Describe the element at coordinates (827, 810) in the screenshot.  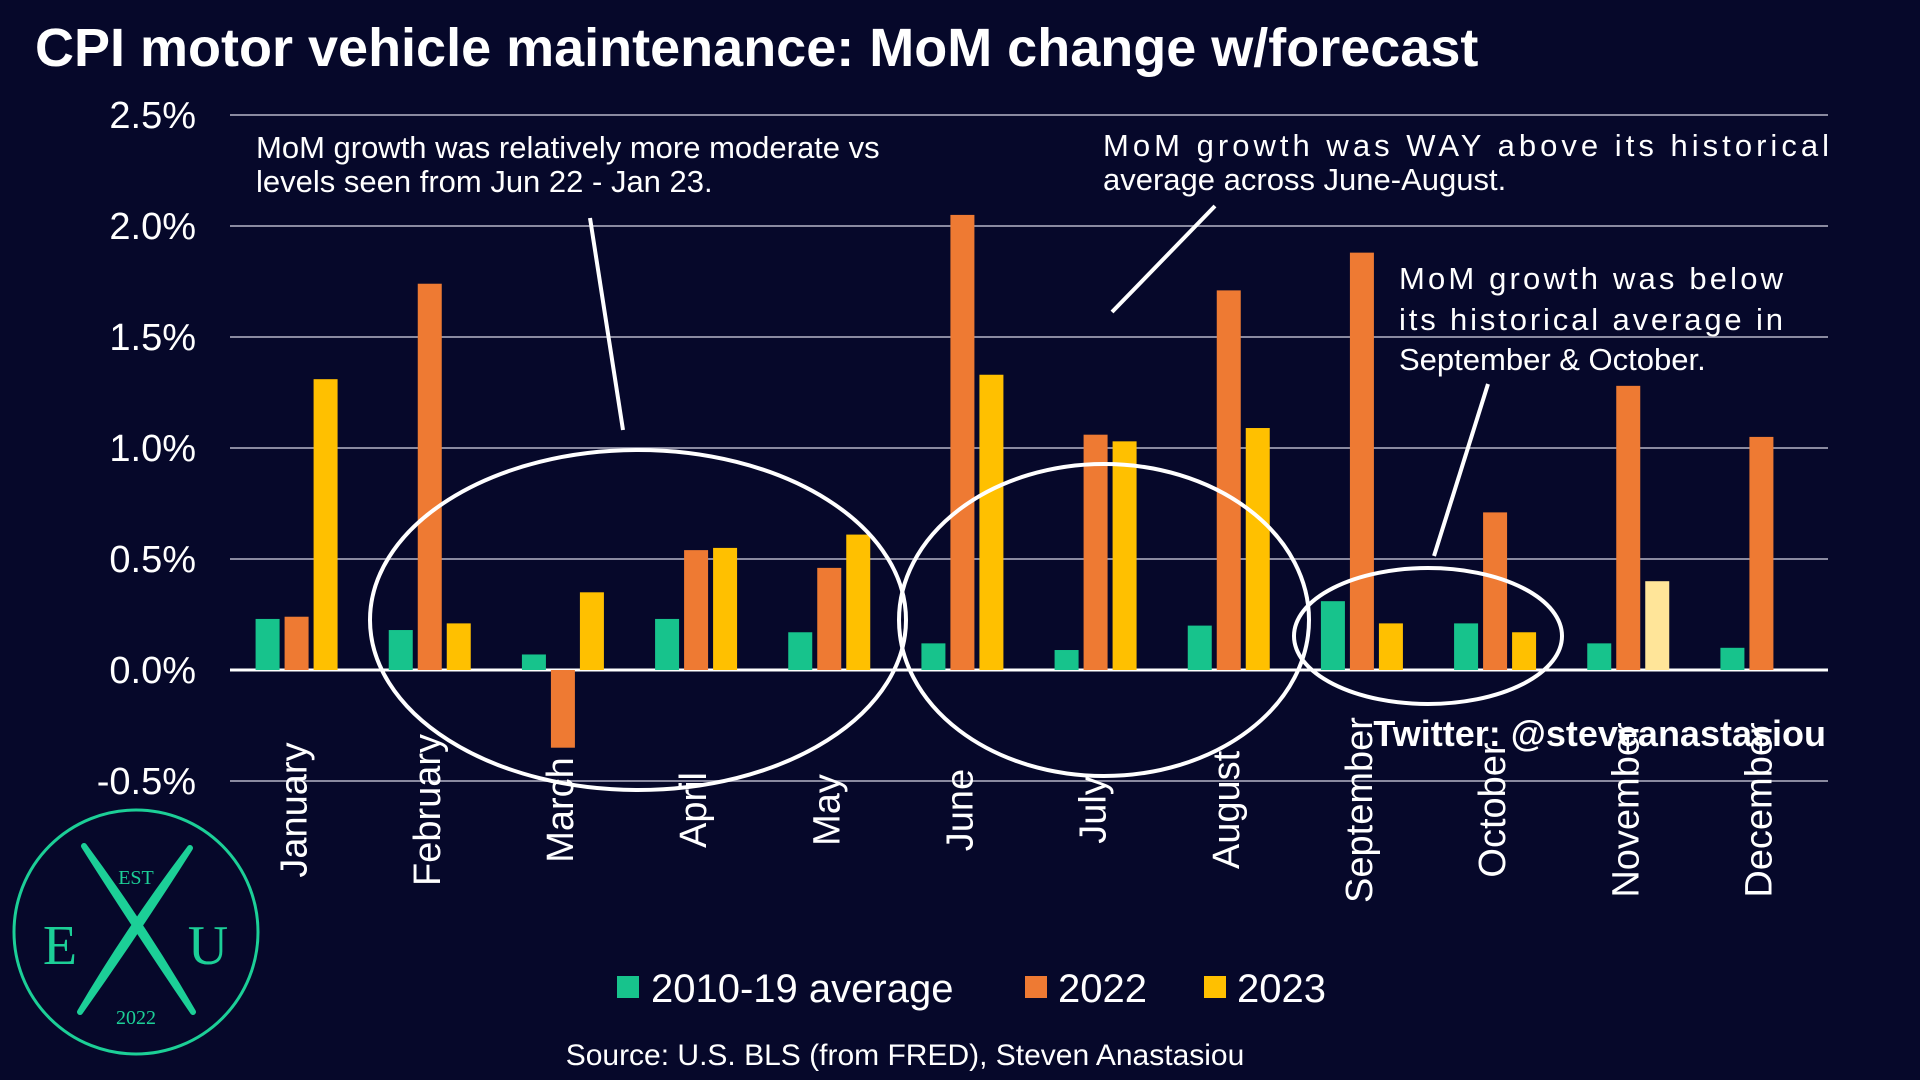
I see `x-tick-label: May` at that location.